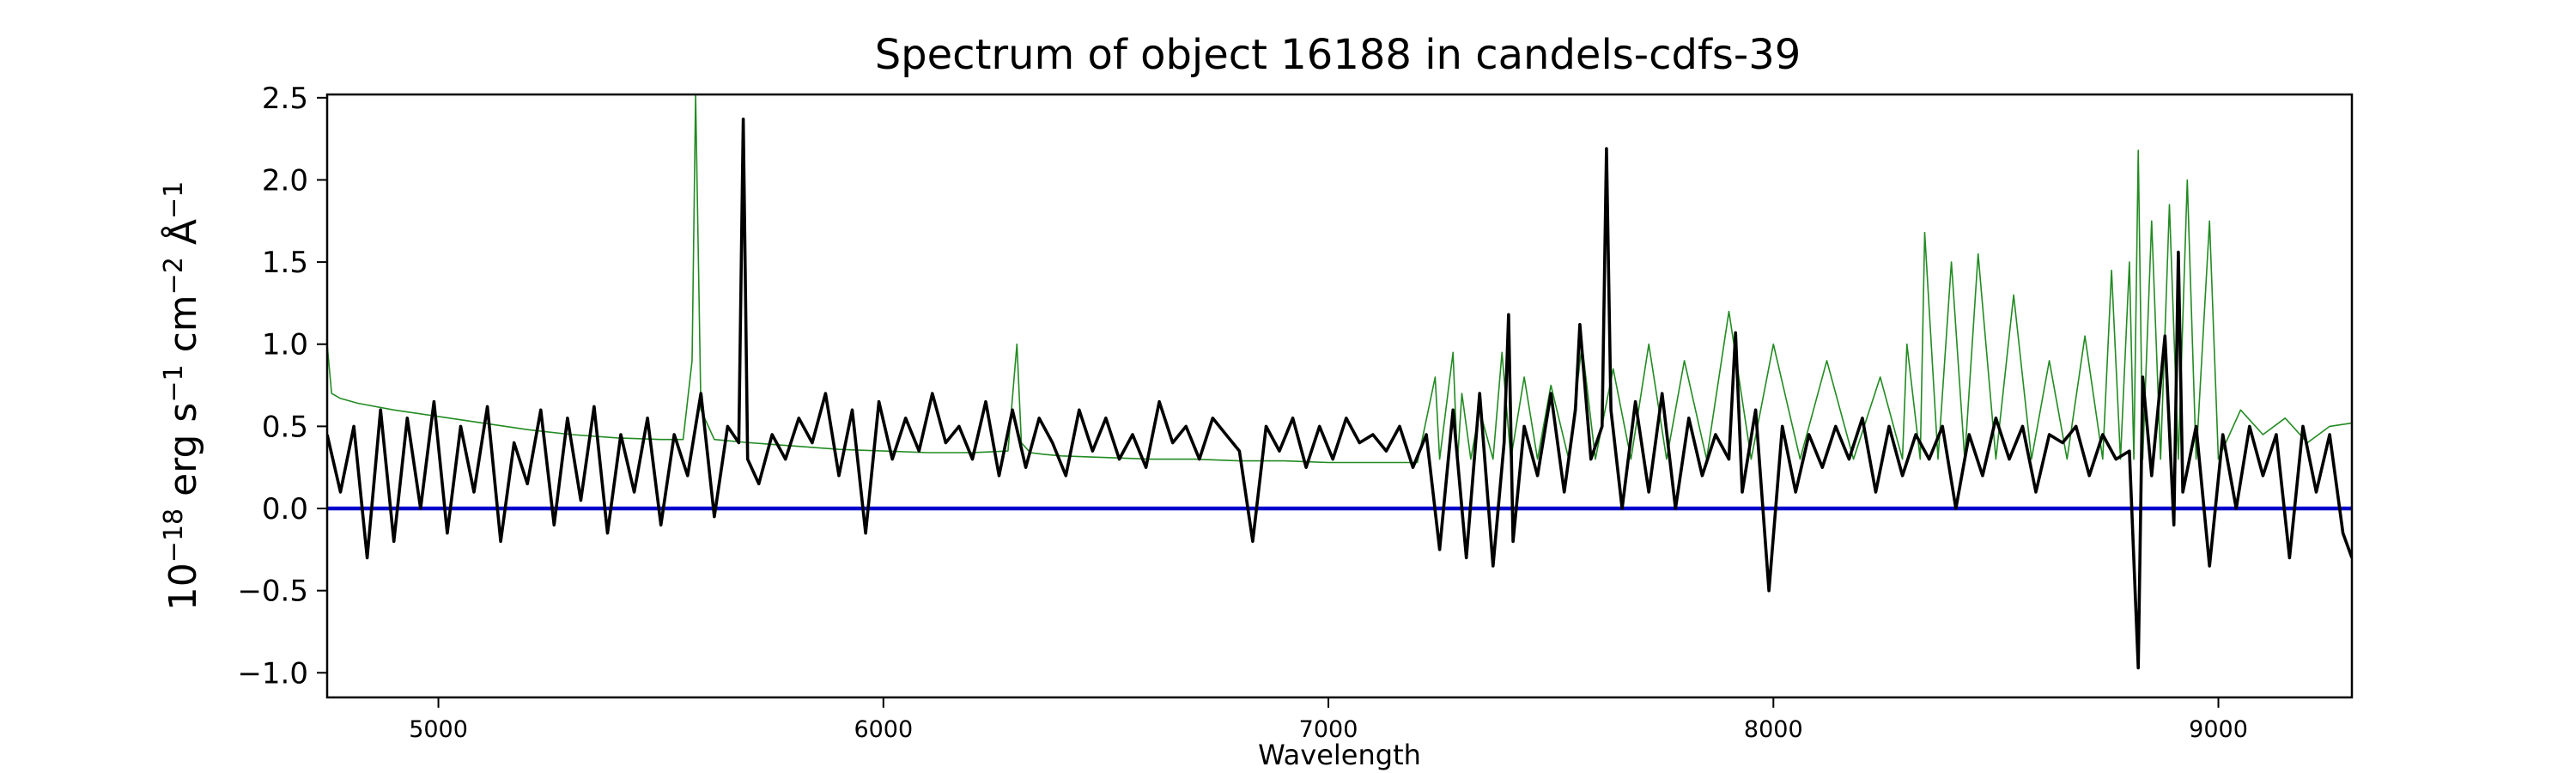  What do you see at coordinates (174, 200) in the screenshot?
I see `y-label-angstrom-exponent: −1` at bounding box center [174, 200].